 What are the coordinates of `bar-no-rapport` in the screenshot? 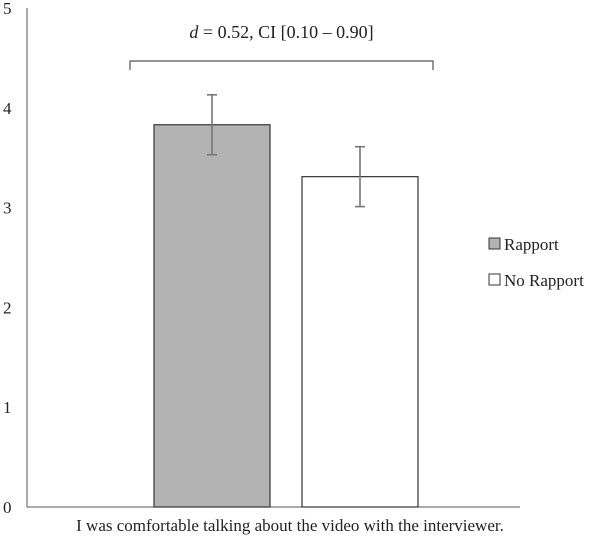 It's located at (360, 342).